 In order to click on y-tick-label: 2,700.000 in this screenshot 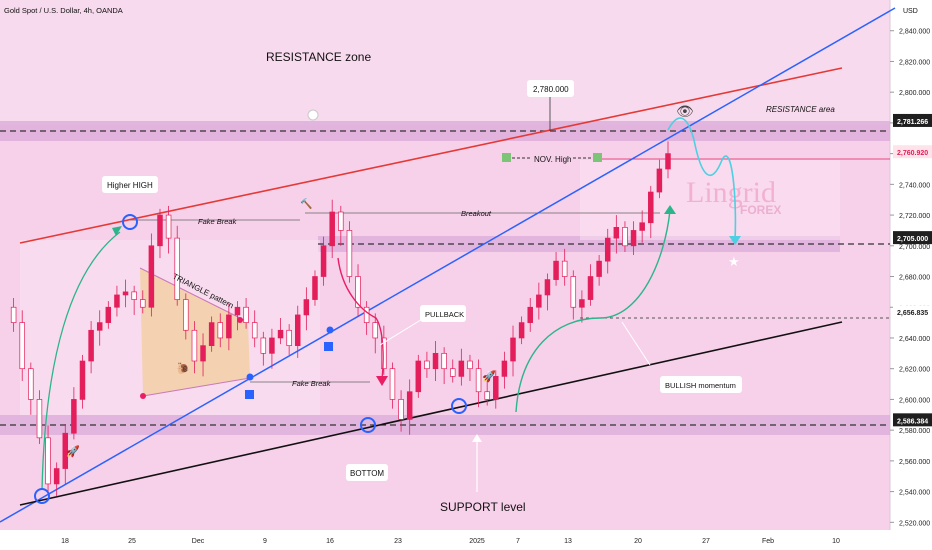, I will do `click(914, 247)`.